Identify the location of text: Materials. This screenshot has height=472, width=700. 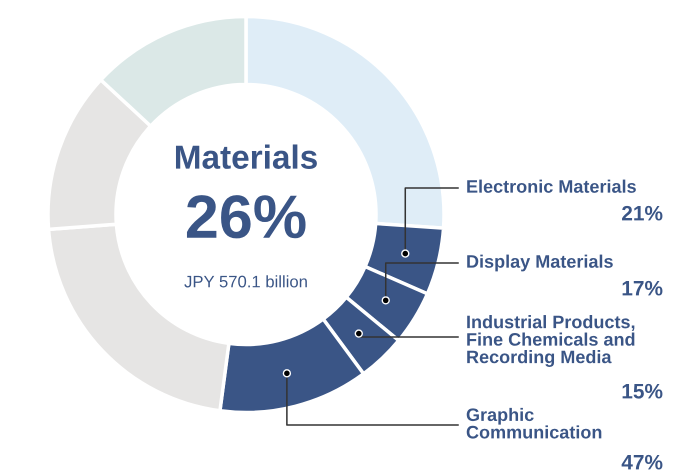
(246, 156).